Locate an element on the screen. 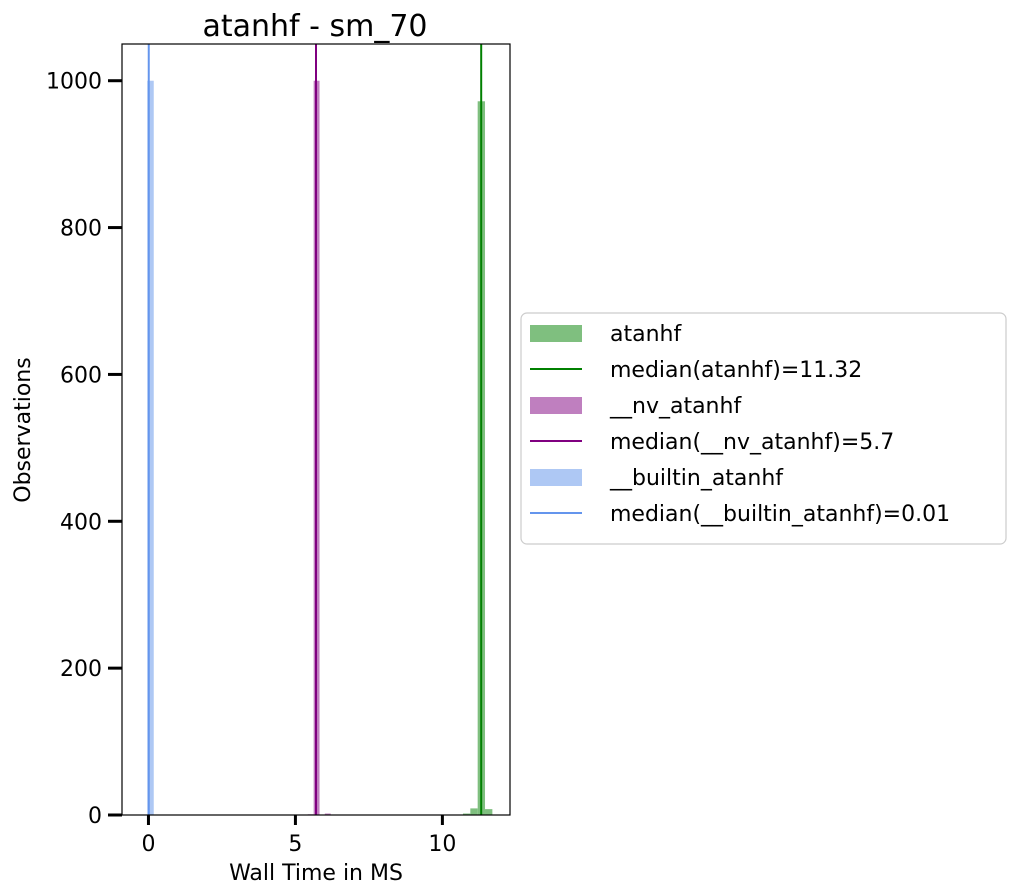 The image size is (1016, 896). legend-label: atanhf is located at coordinates (646, 334).